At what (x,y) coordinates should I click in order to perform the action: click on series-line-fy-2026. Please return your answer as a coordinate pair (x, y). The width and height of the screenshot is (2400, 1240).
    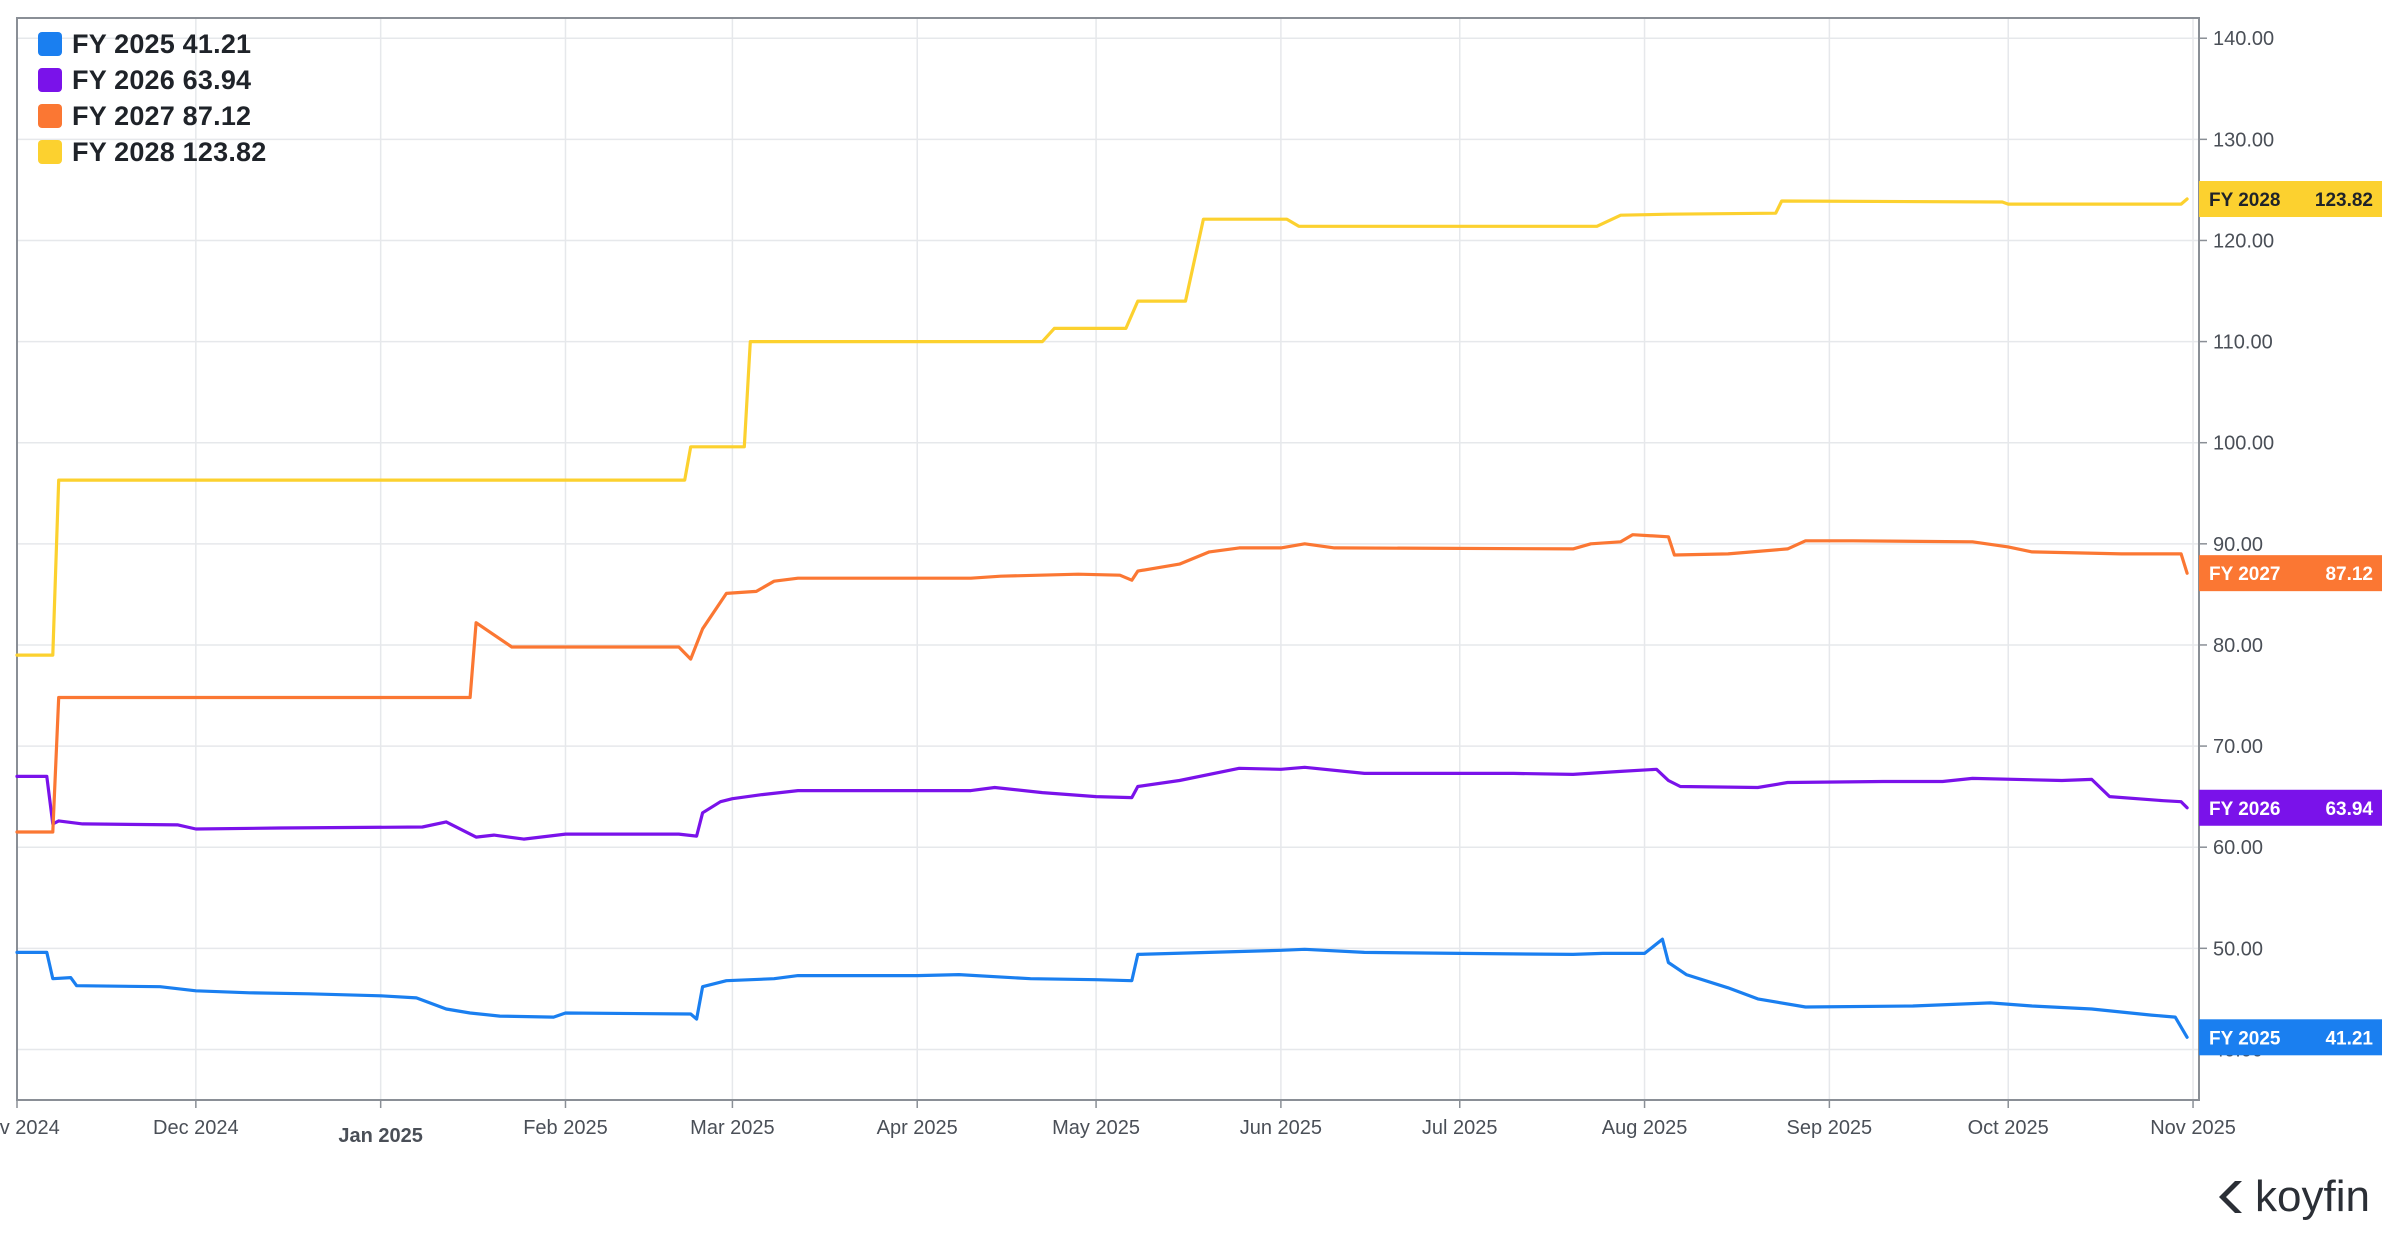
    Looking at the image, I should click on (1102, 803).